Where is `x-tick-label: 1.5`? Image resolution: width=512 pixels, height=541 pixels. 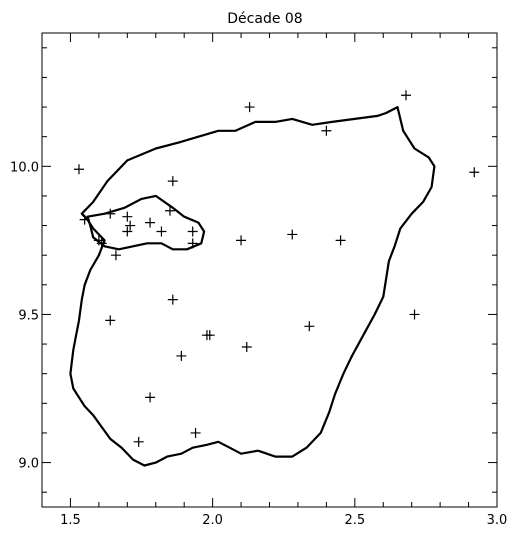
x-tick-label: 1.5 is located at coordinates (70, 520).